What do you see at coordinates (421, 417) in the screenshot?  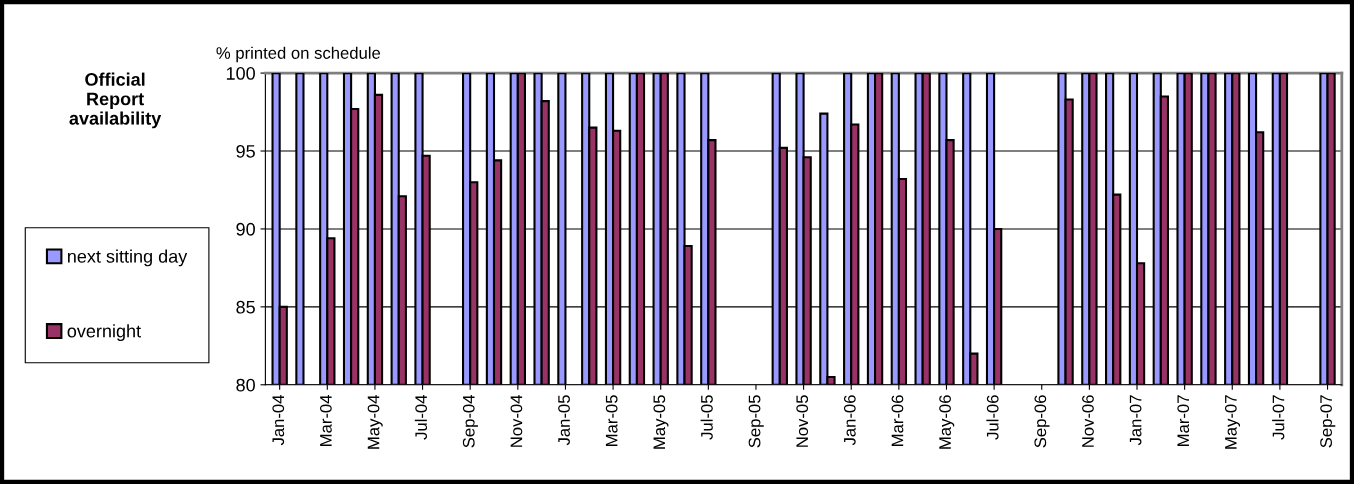 I see `x-tick-label: Jul-04` at bounding box center [421, 417].